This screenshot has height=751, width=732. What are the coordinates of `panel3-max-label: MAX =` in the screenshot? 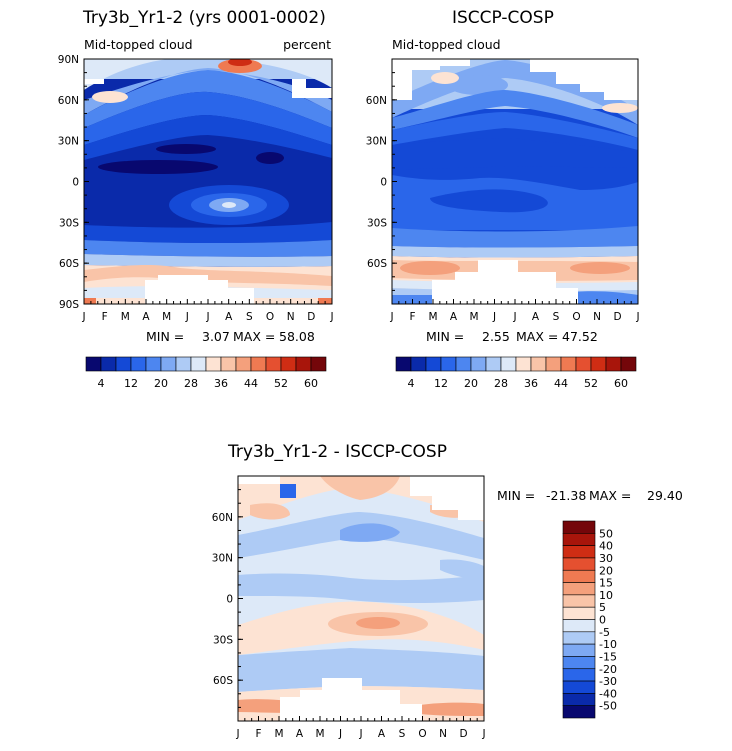 It's located at (610, 495).